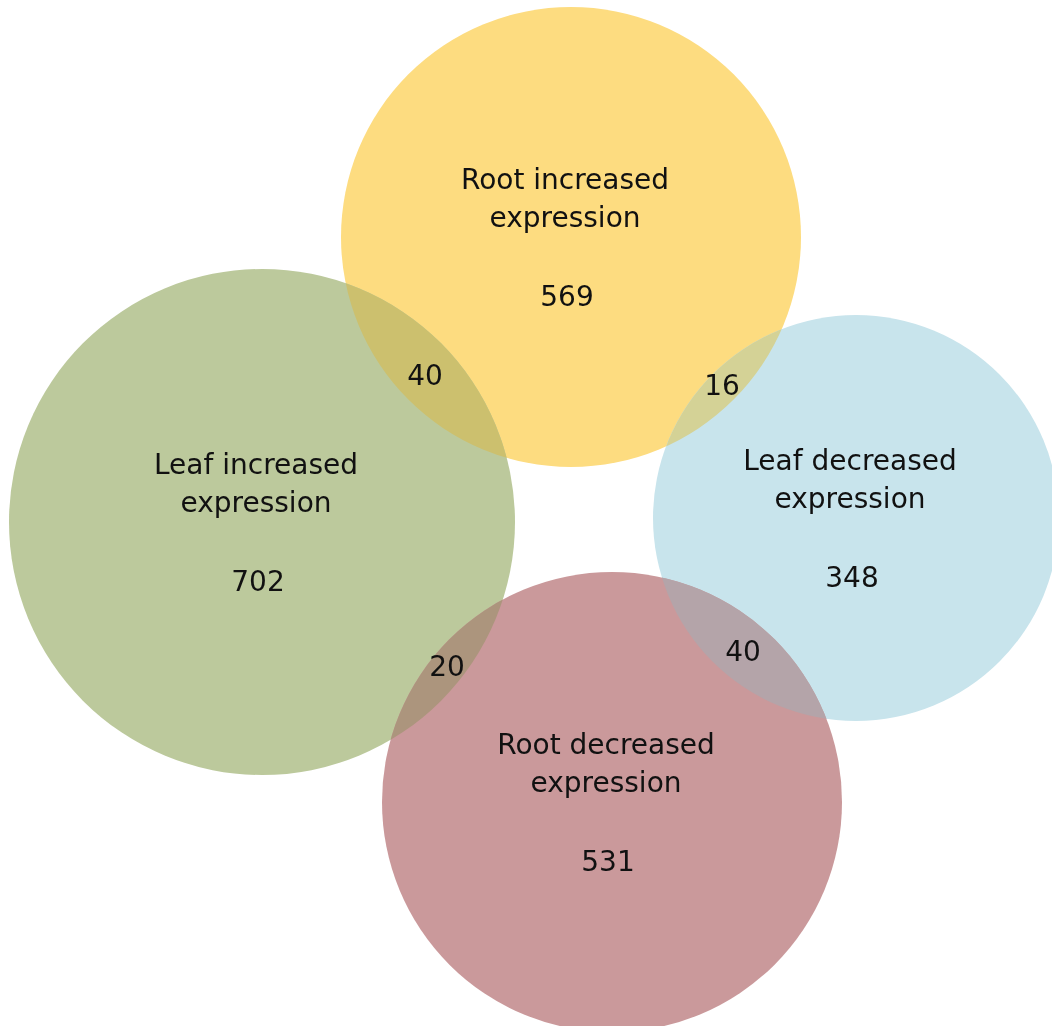  I want to click on text: 16, so click(722, 386).